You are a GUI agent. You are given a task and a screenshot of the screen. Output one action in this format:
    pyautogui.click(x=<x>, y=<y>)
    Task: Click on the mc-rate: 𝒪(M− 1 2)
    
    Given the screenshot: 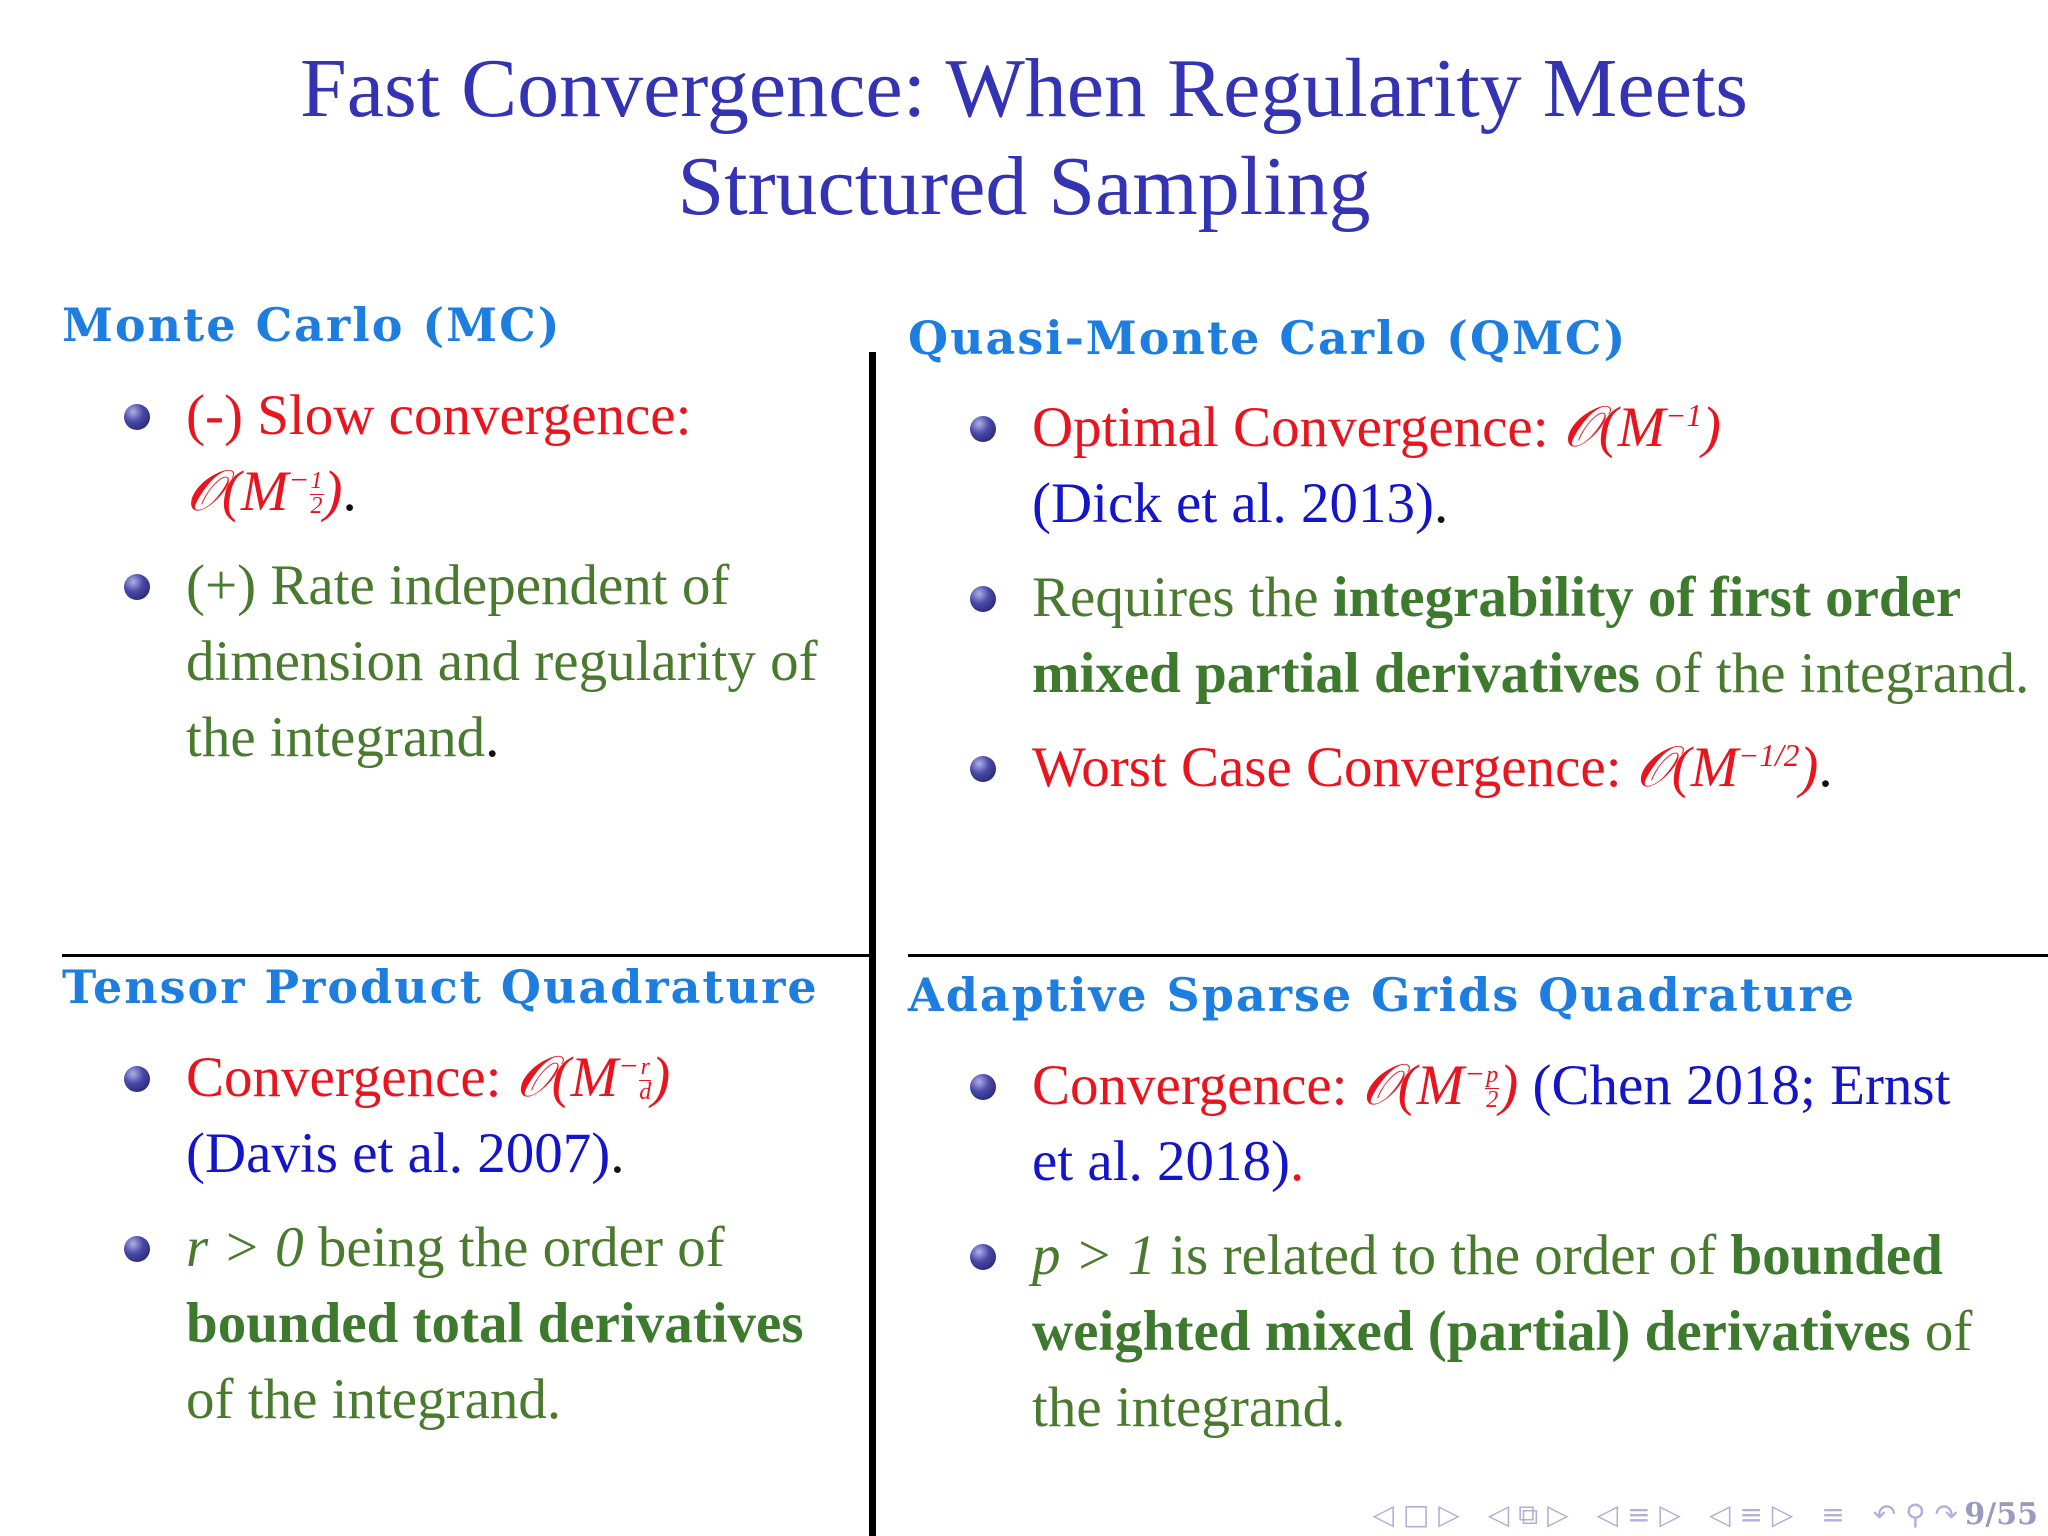 What is the action you would take?
    pyautogui.click(x=264, y=491)
    